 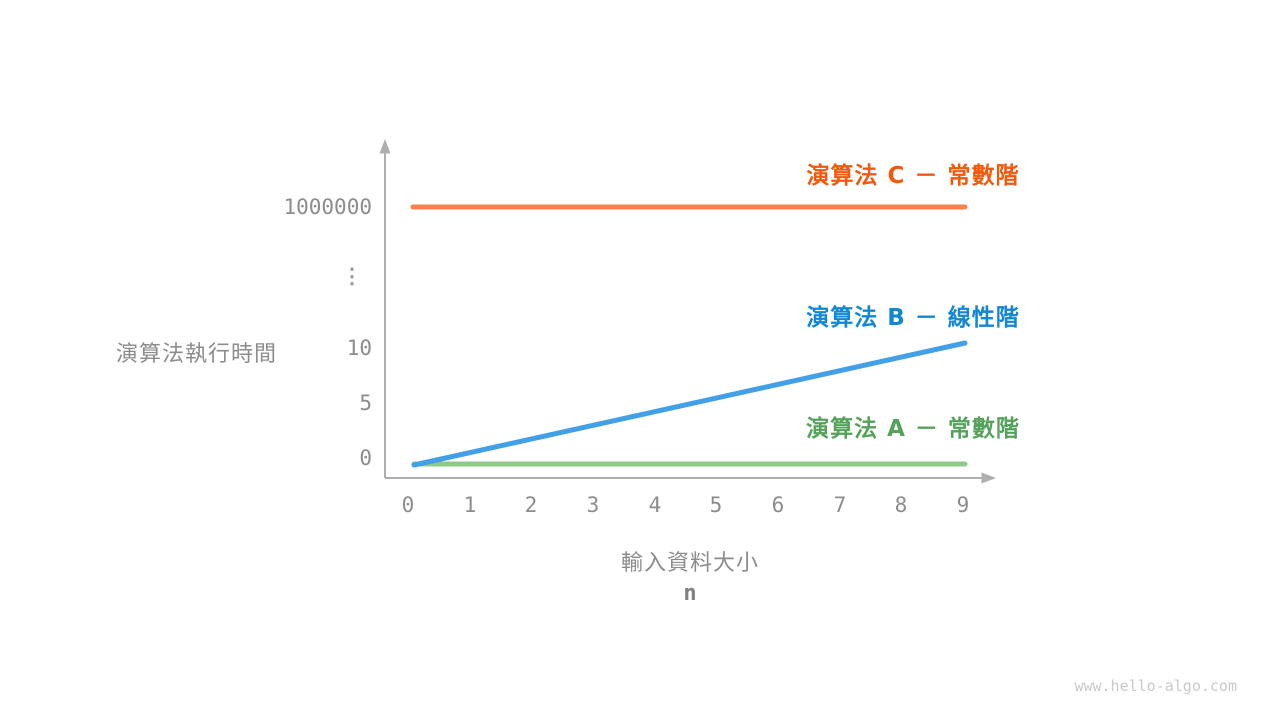 What do you see at coordinates (913, 429) in the screenshot?
I see `series-label-algorithm-a: 演算法 A － 常數階` at bounding box center [913, 429].